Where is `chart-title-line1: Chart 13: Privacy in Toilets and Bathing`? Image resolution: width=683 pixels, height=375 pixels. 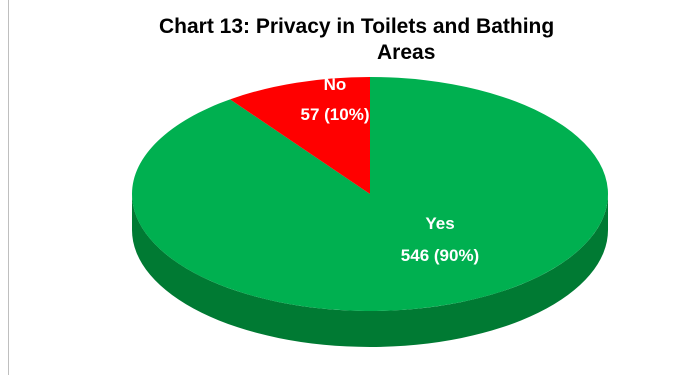
chart-title-line1: Chart 13: Privacy in Toilets and Bathing is located at coordinates (357, 26).